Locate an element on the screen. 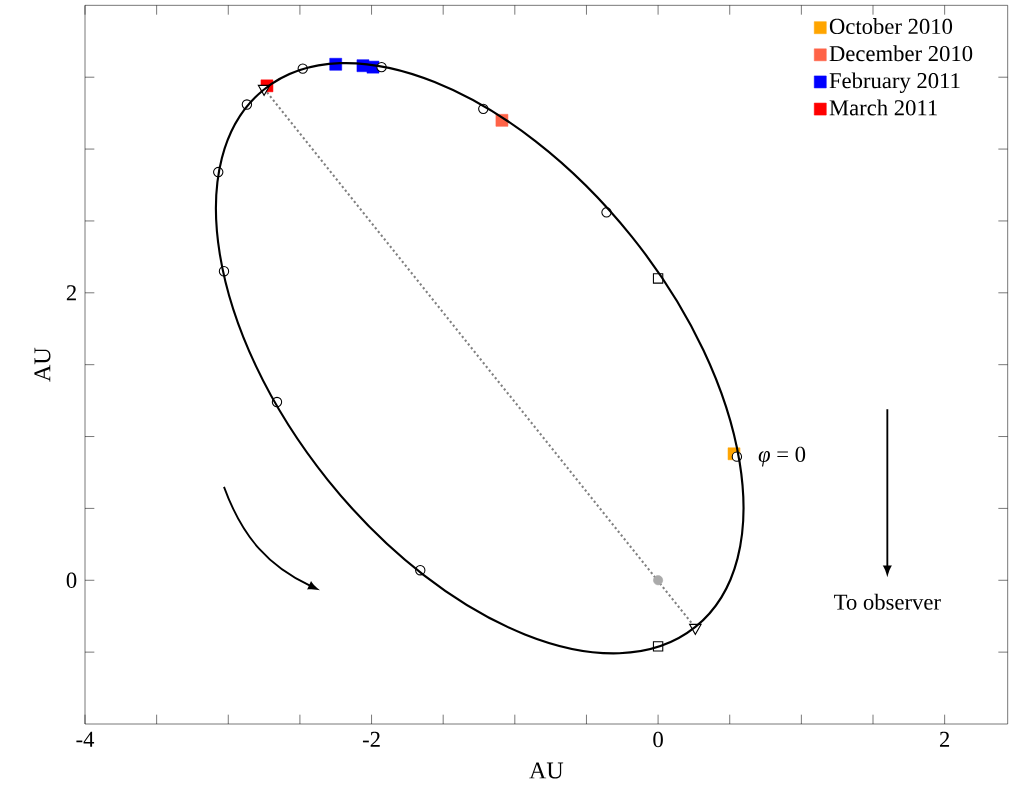  legend-label: March 2011 is located at coordinates (883, 107).